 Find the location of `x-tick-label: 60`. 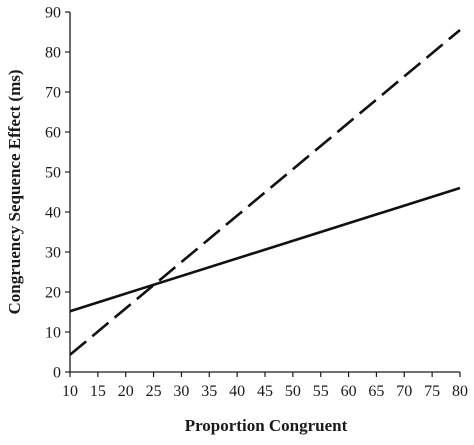

x-tick-label: 60 is located at coordinates (349, 391).